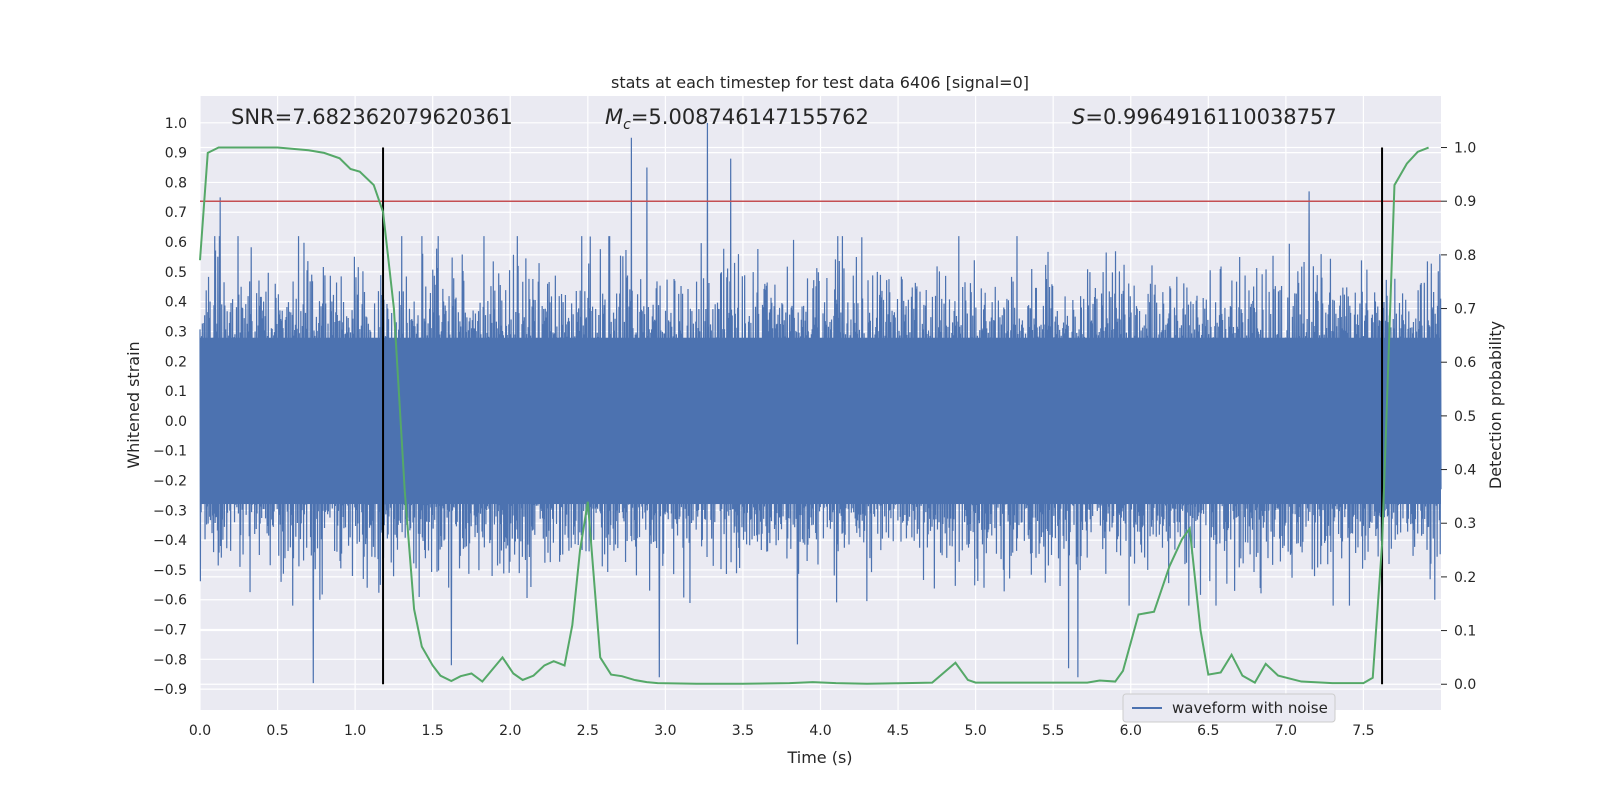 Image resolution: width=1600 pixels, height=804 pixels. Describe the element at coordinates (176, 213) in the screenshot. I see `y-left-tick-label: 0.7` at that location.